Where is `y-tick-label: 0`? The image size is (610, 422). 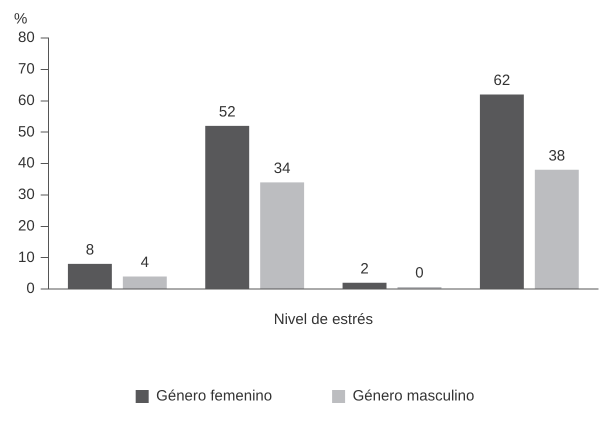
y-tick-label: 0 is located at coordinates (30, 289).